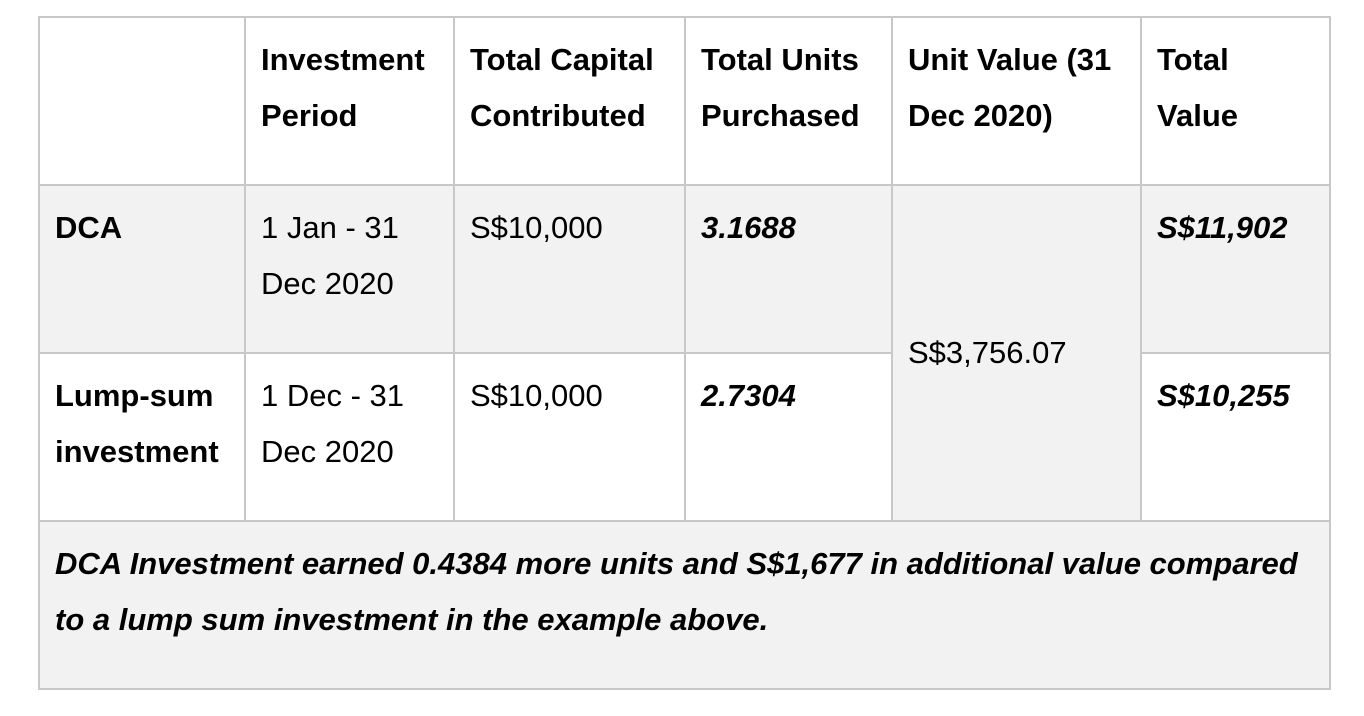 This screenshot has width=1364, height=716. What do you see at coordinates (1235, 269) in the screenshot?
I see `cell-total-value-dca: S$11,902` at bounding box center [1235, 269].